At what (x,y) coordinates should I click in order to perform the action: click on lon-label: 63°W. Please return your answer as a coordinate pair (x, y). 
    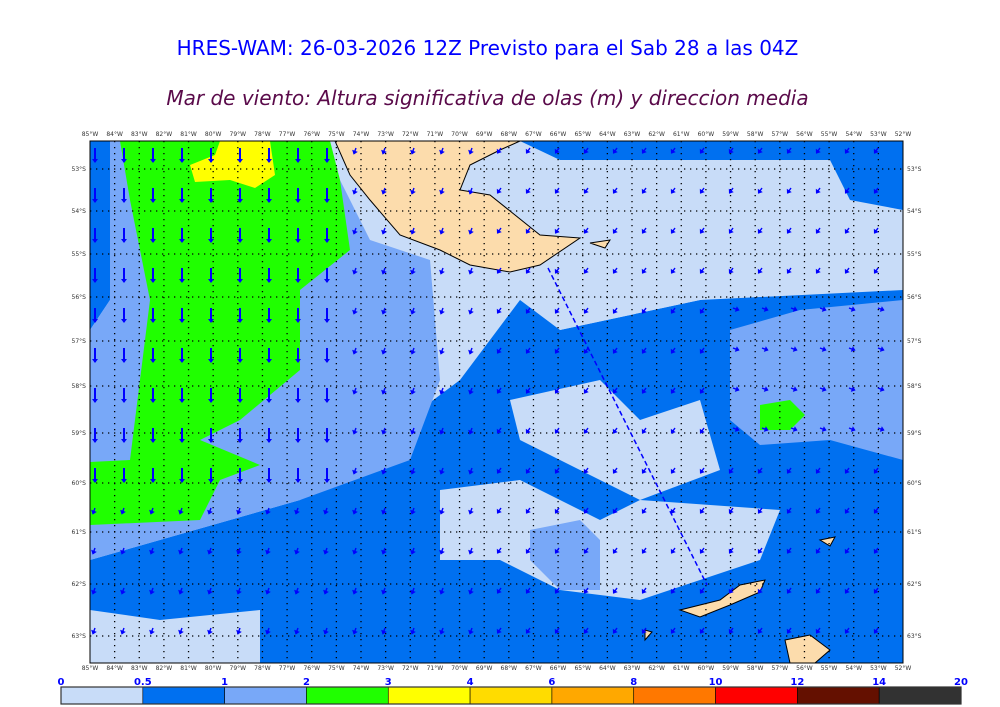
    Looking at the image, I should click on (632, 668).